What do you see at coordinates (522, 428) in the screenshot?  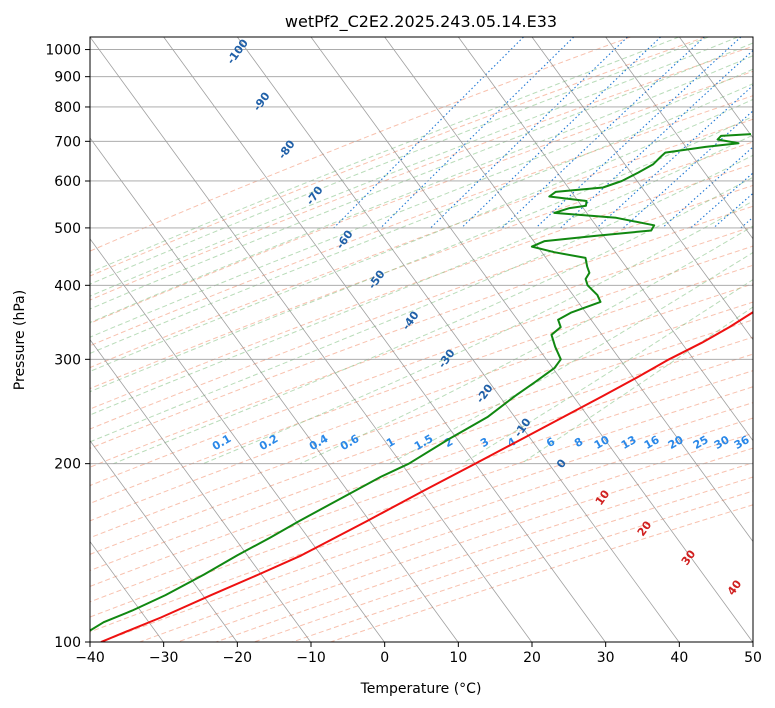 I see `dry-adiabat-label: -10` at bounding box center [522, 428].